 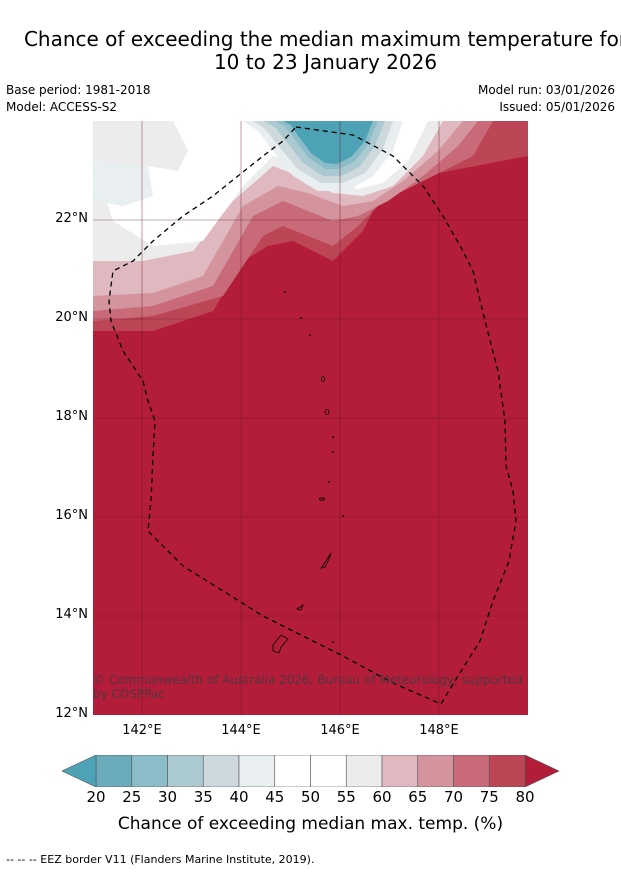 What do you see at coordinates (346, 797) in the screenshot?
I see `colorbar-tick-label: 55` at bounding box center [346, 797].